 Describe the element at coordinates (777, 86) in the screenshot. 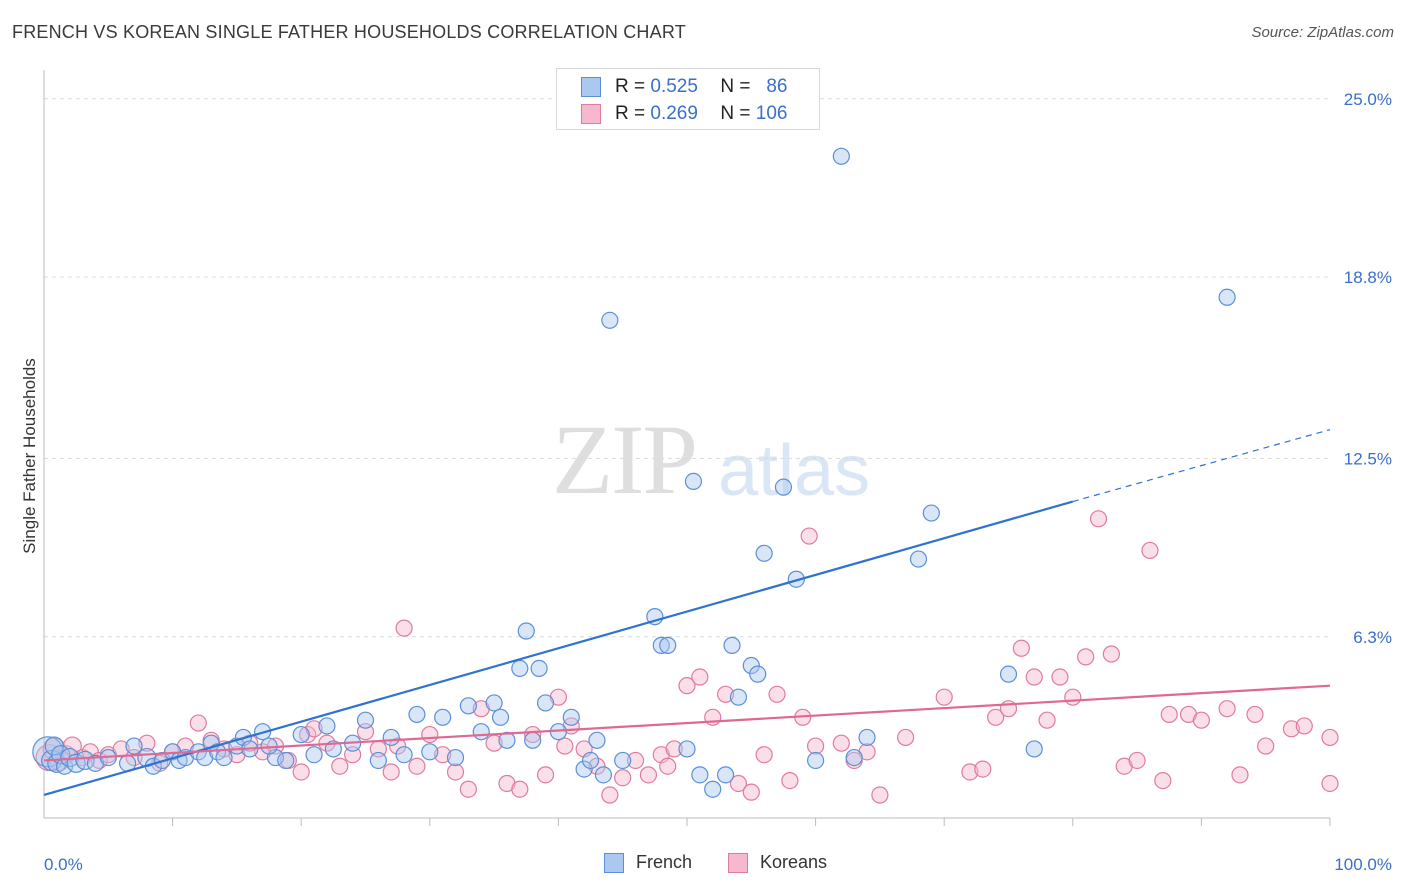

I see `legend-n-value-french: 86` at that location.